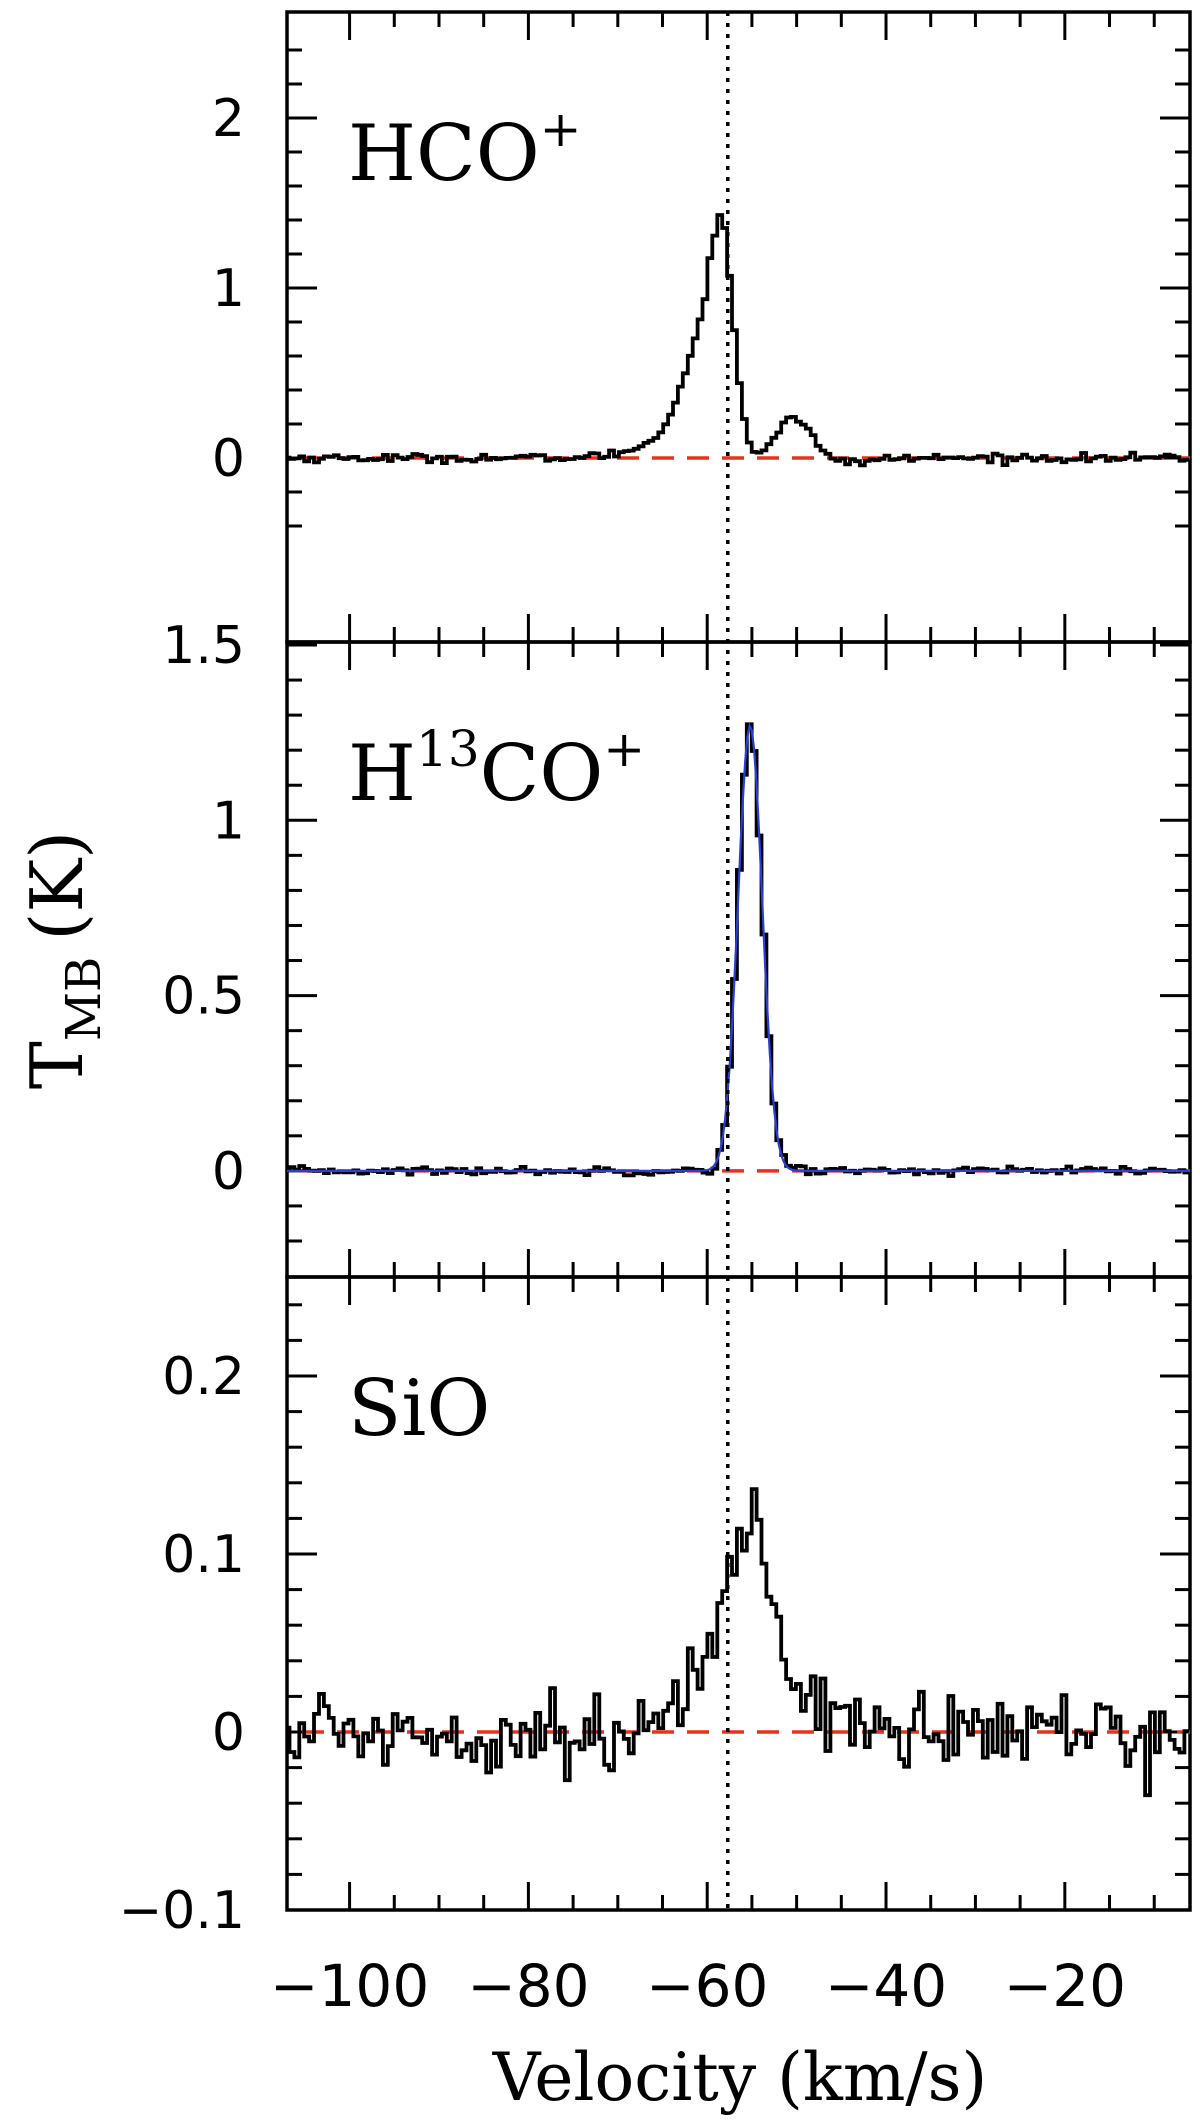  What do you see at coordinates (84, 999) in the screenshot?
I see `y-axis-title-sub: MB` at bounding box center [84, 999].